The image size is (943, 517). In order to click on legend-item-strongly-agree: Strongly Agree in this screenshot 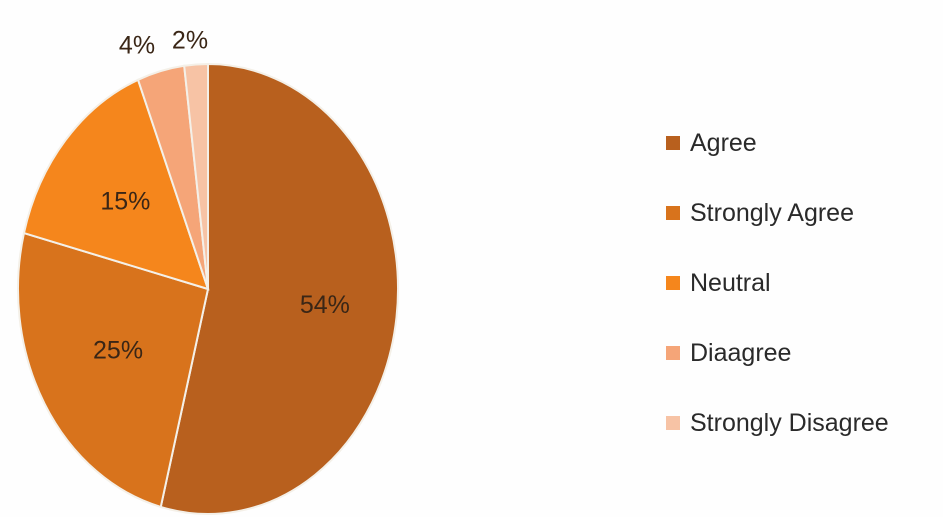, I will do `click(801, 213)`.